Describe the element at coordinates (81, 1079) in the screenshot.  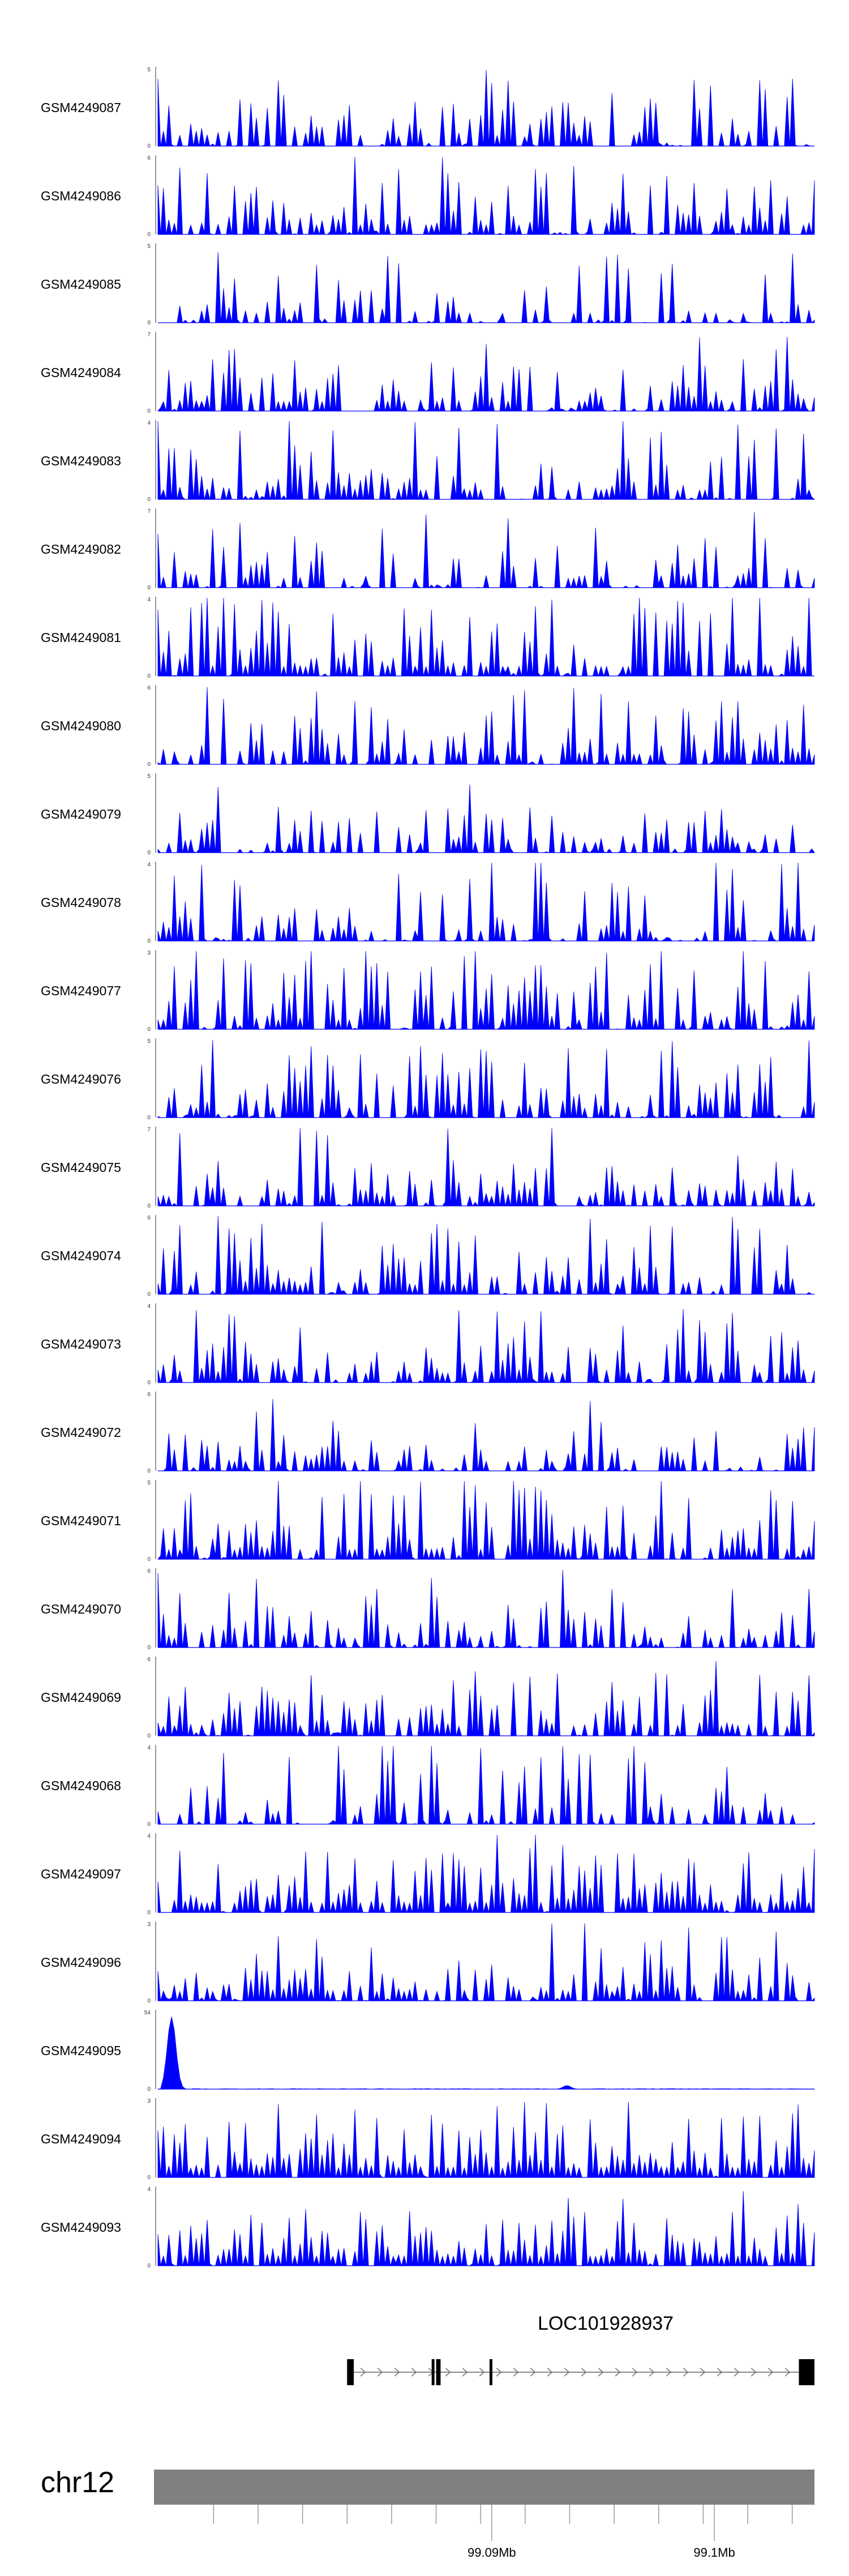
I see `track-label: GSM4249076` at that location.